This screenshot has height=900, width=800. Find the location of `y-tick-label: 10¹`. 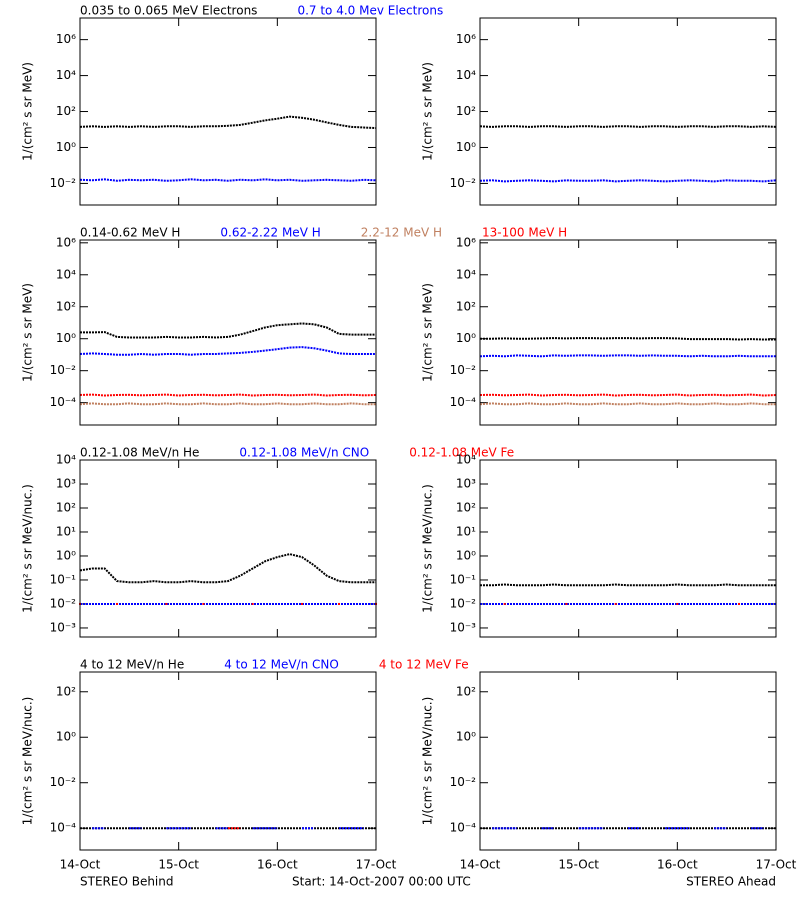

y-tick-label: 10¹ is located at coordinates (66, 531).